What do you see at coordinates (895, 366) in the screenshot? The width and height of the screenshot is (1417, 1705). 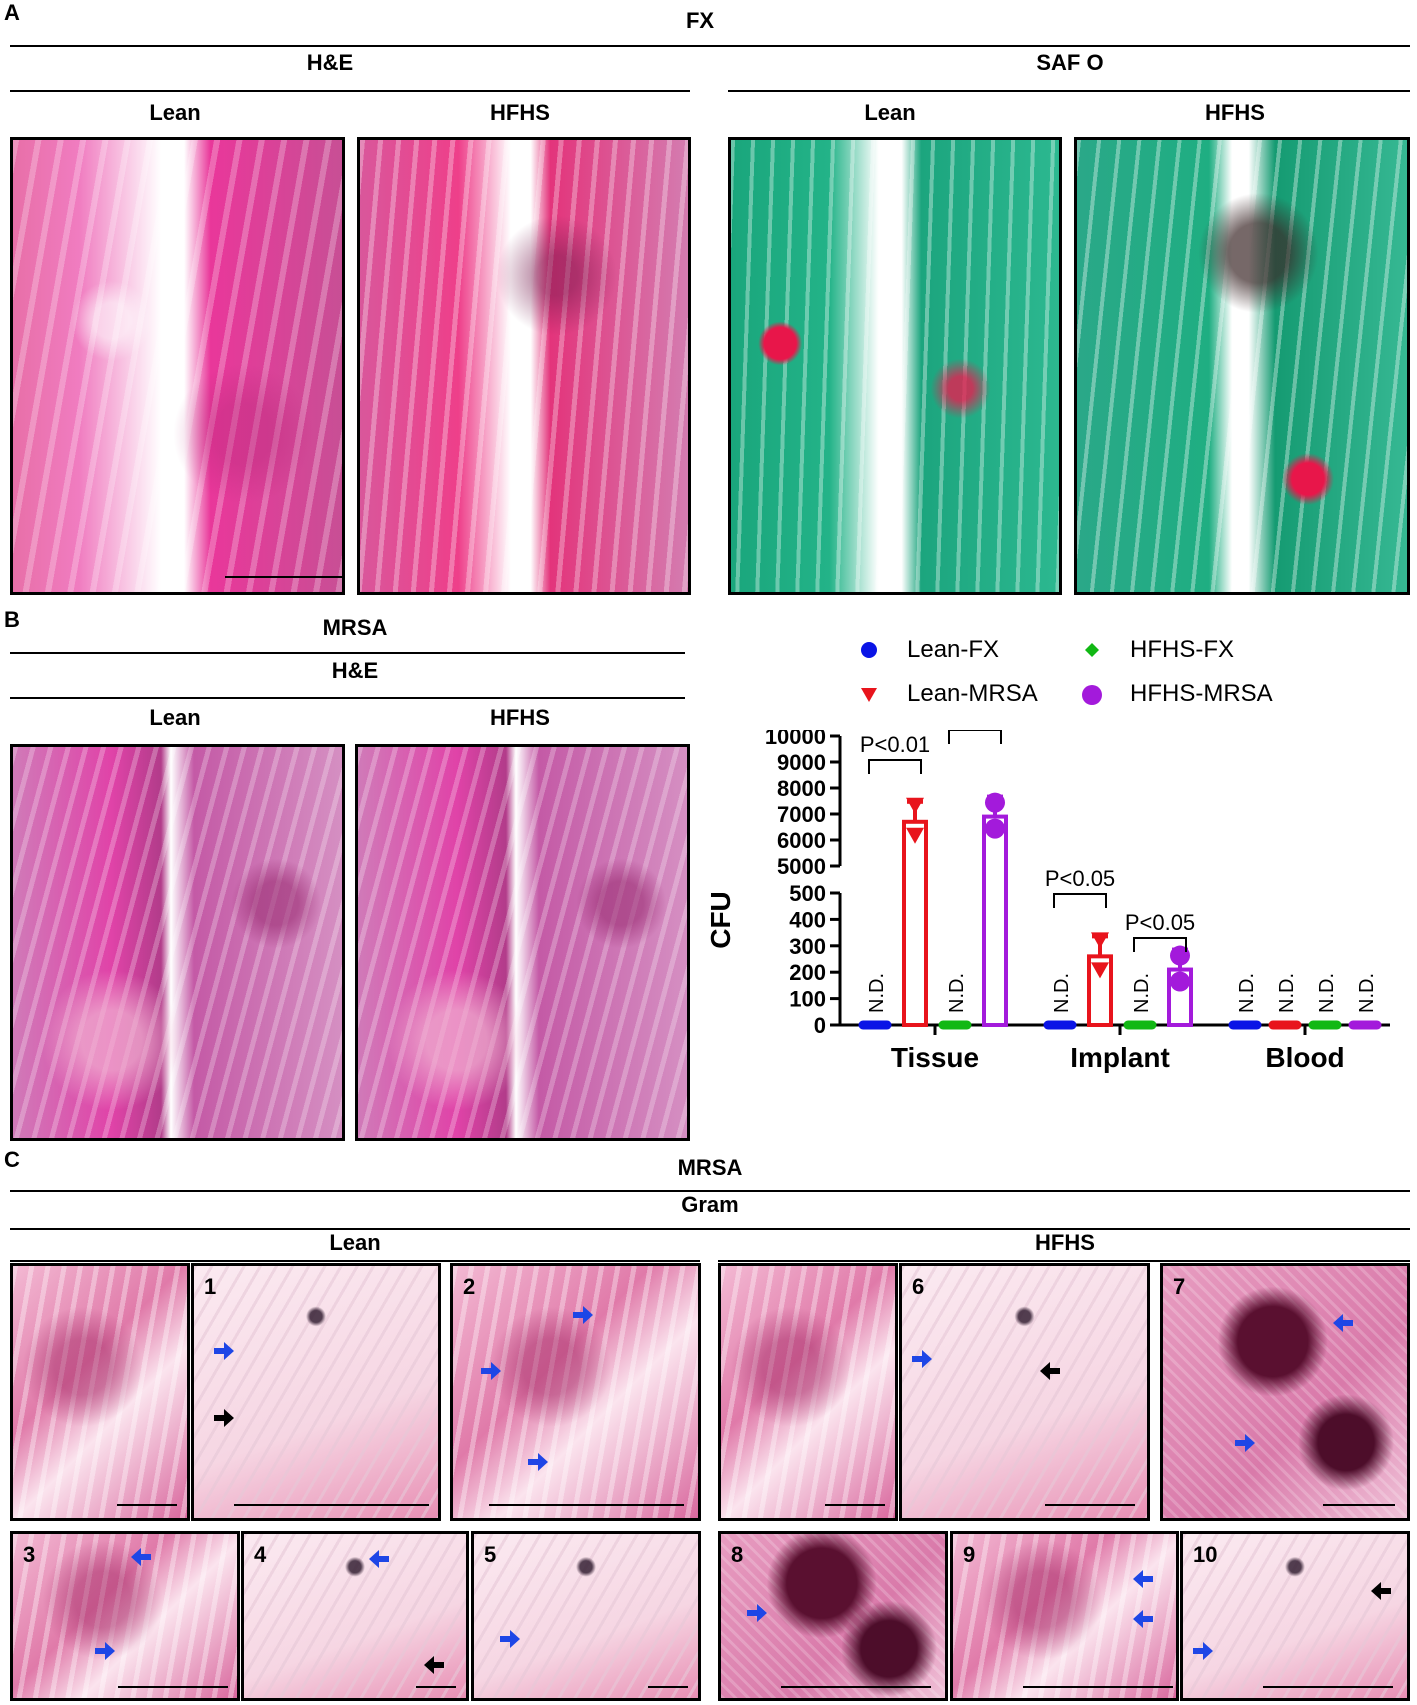 I see `image-fx-safo-lean` at bounding box center [895, 366].